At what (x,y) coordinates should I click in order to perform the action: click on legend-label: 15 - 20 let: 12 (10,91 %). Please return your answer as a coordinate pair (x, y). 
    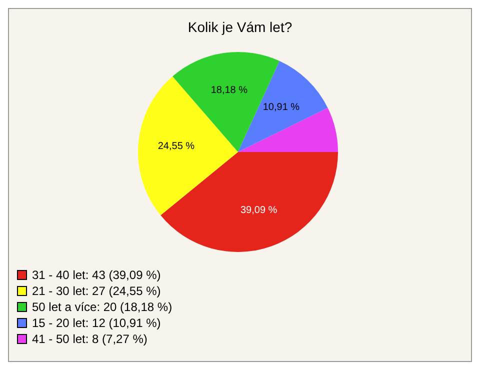
    Looking at the image, I should click on (96, 323).